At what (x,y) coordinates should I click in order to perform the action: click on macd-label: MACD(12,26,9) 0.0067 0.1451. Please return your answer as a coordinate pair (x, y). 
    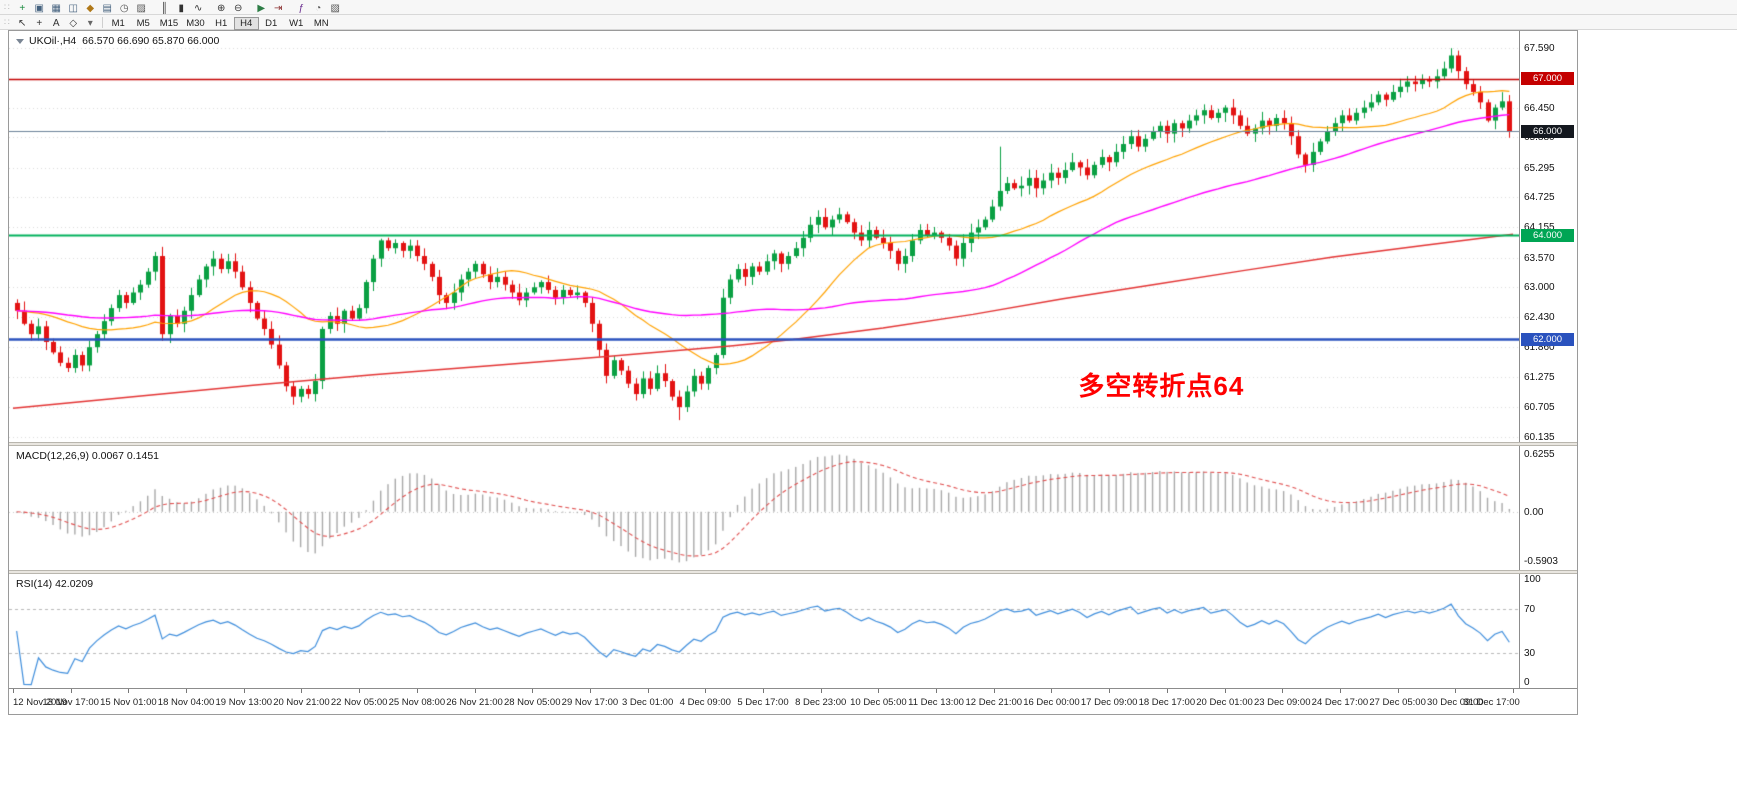
    Looking at the image, I should click on (88, 456).